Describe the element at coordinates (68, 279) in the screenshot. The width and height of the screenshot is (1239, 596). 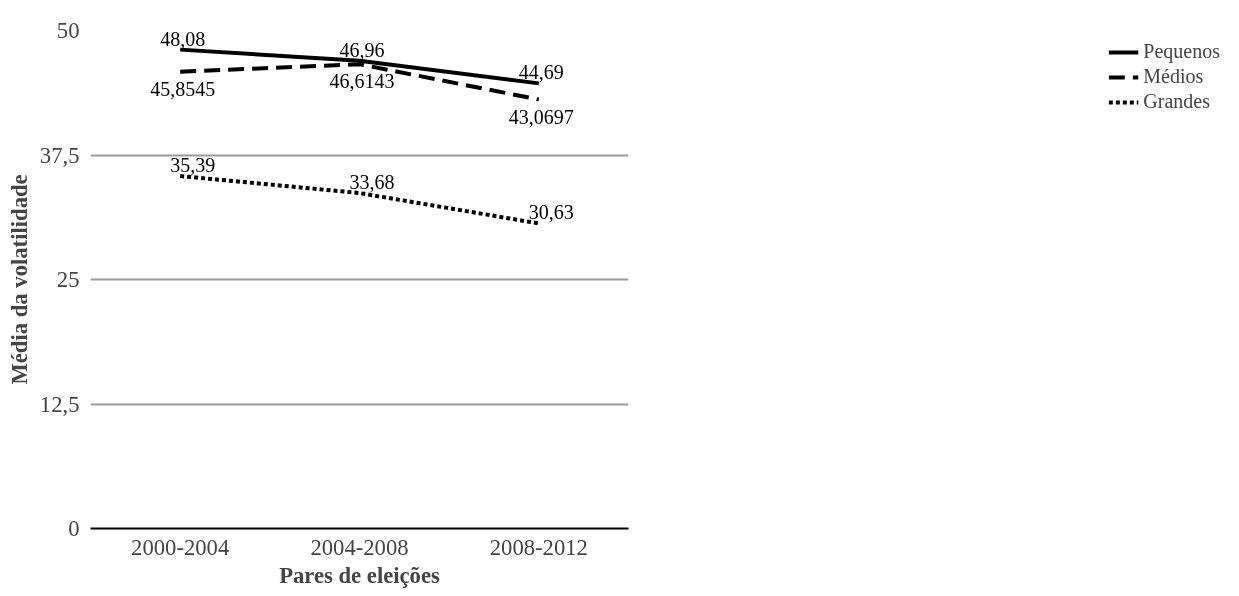
I see `y-tick-label: 25` at that location.